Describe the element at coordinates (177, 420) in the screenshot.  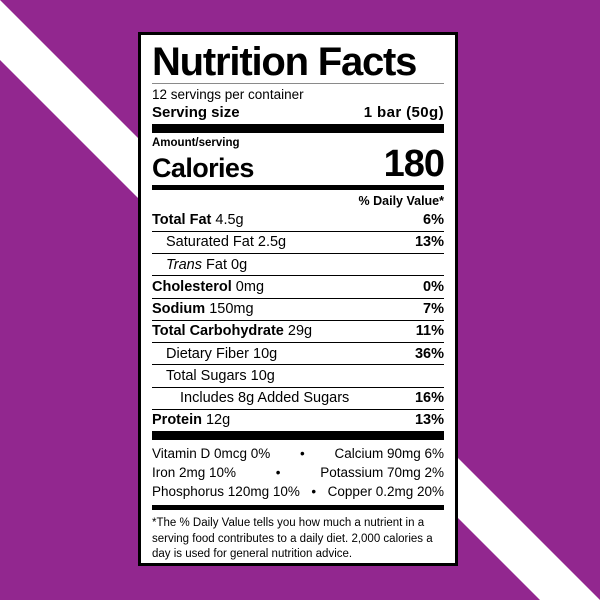
I see `nutrient-name-text: Protein` at that location.